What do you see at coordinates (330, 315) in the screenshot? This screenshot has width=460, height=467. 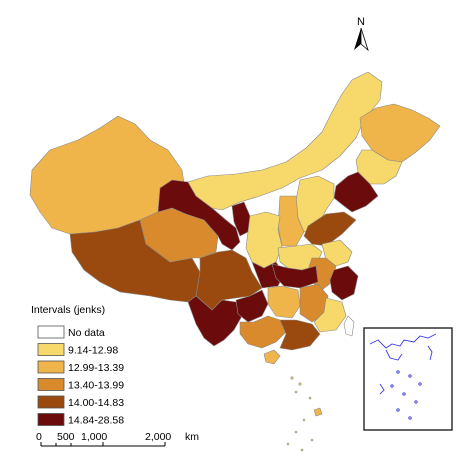 I see `region-fujian` at bounding box center [330, 315].